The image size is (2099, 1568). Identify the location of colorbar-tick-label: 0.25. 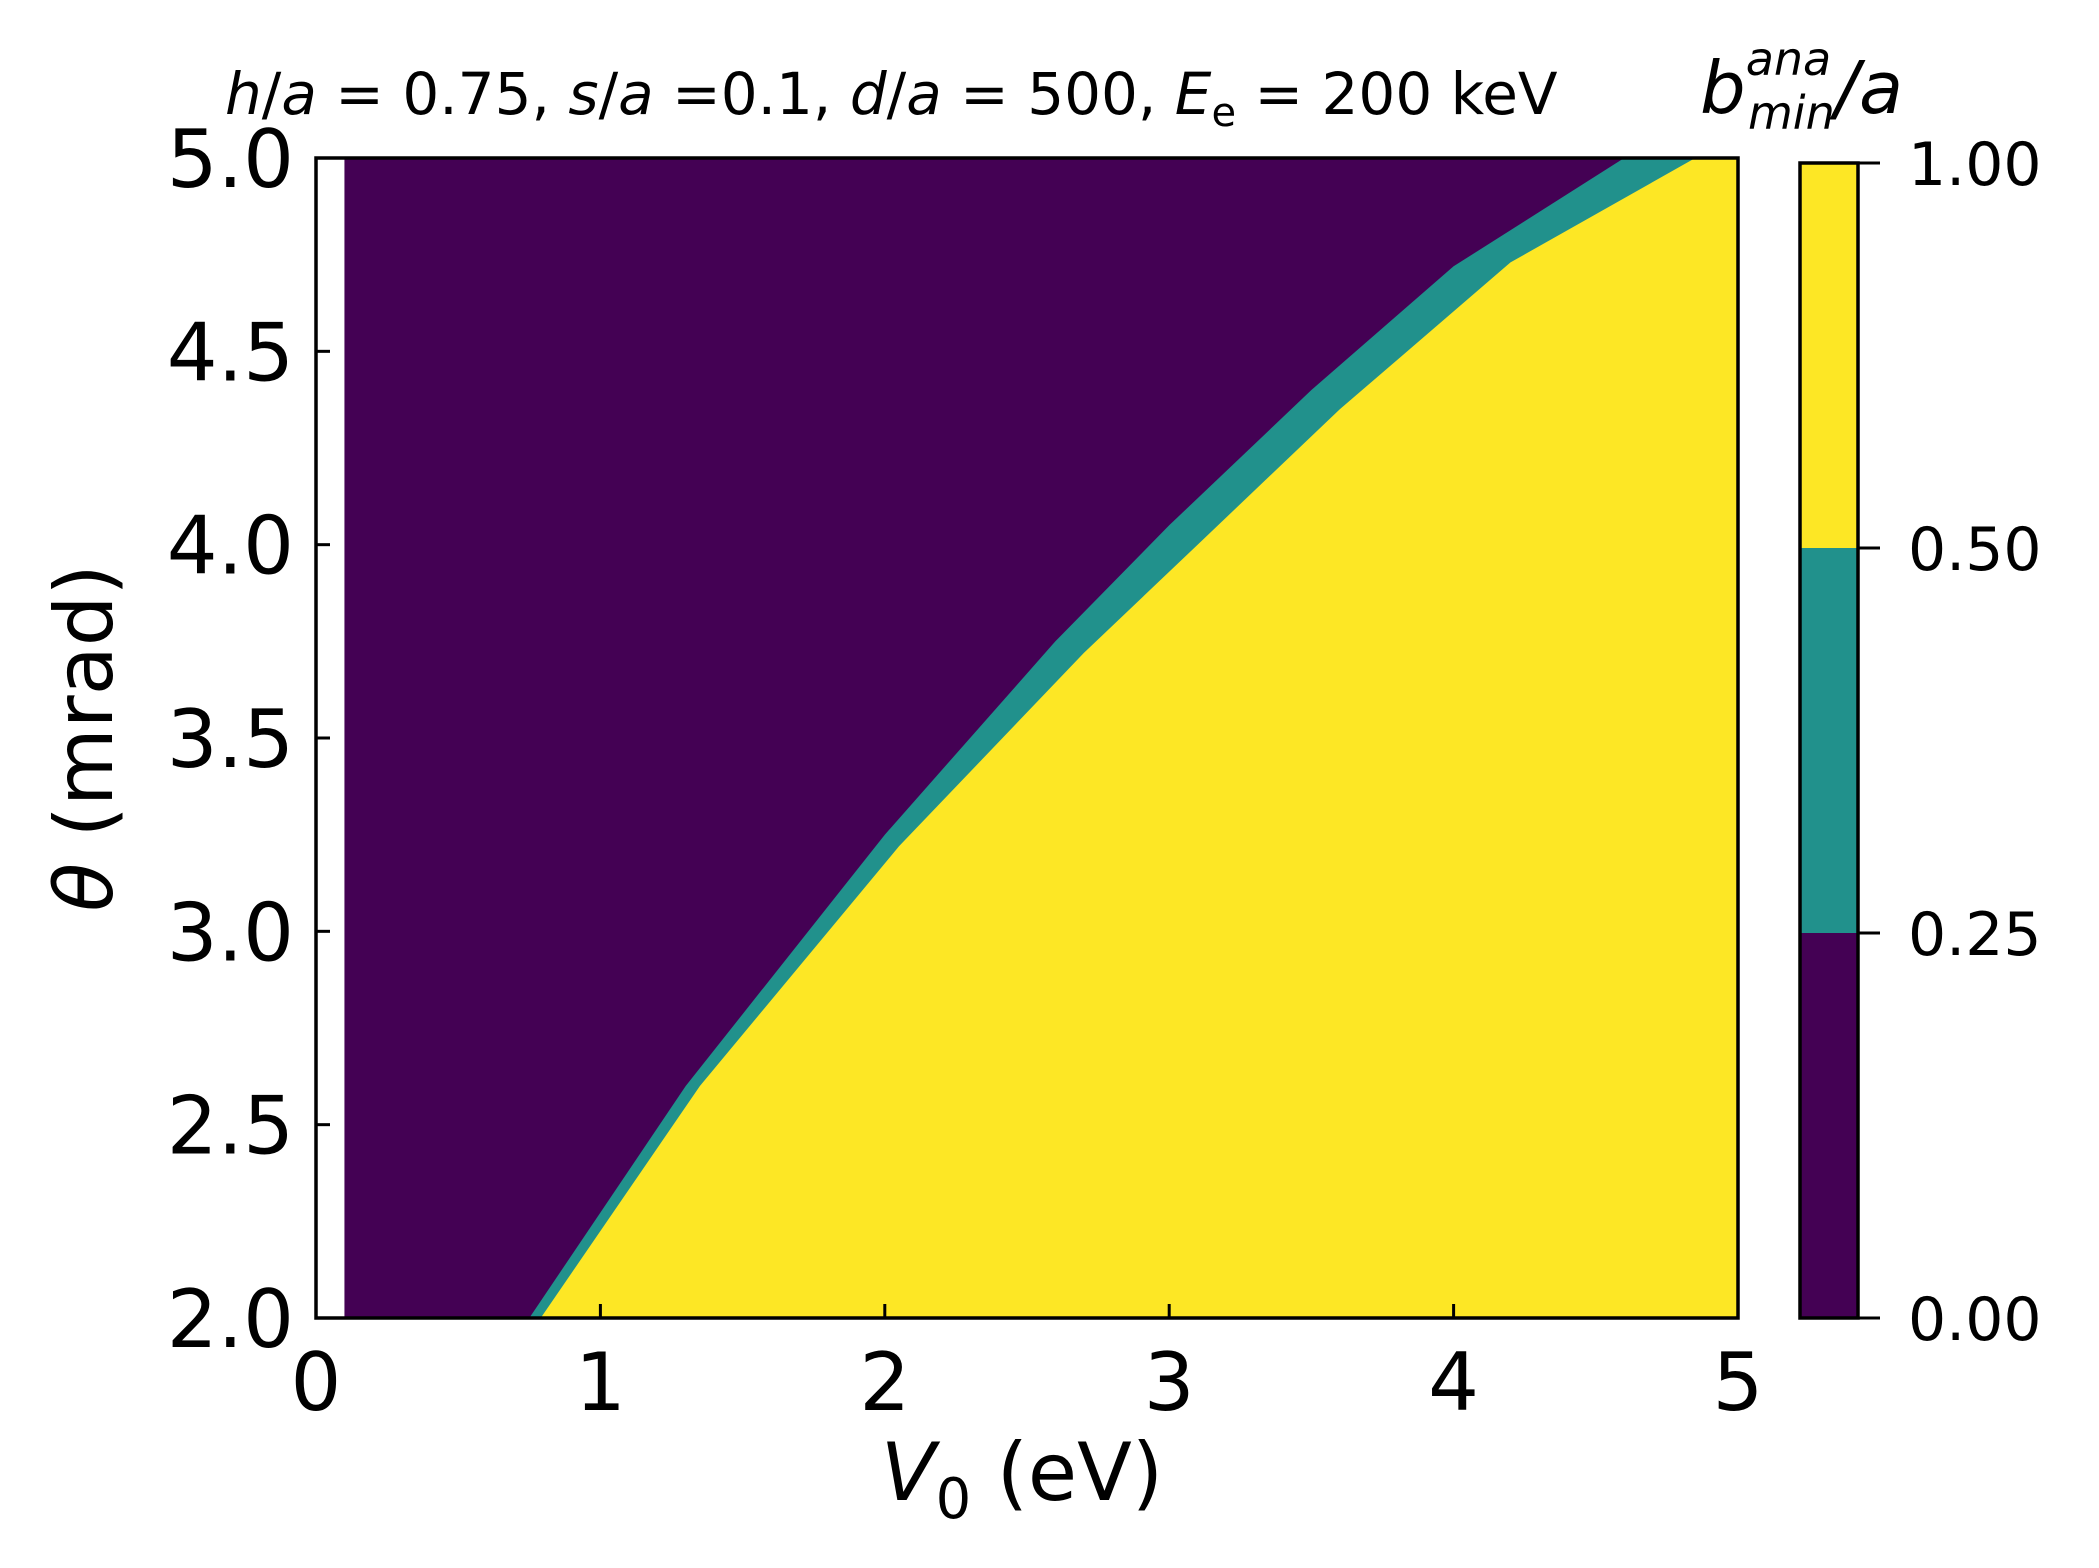
(1975, 935).